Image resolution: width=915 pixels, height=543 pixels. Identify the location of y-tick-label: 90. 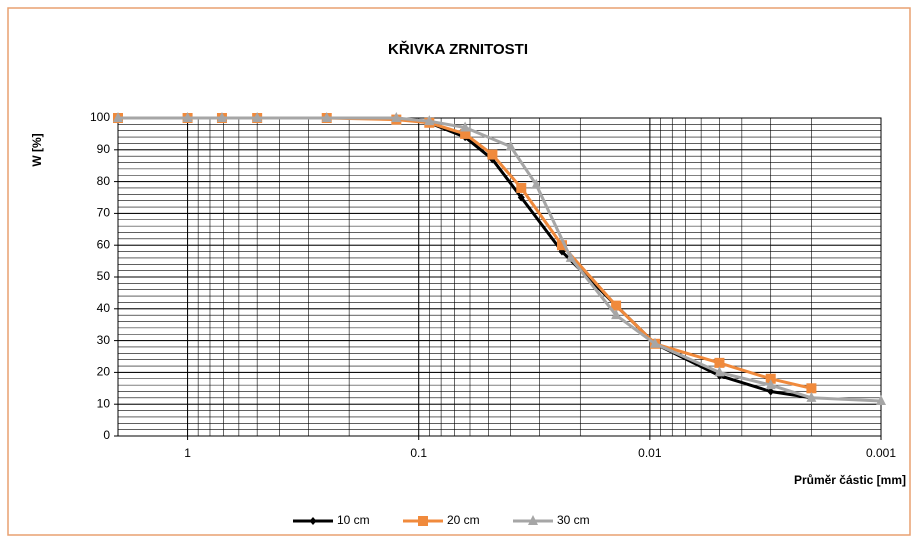
(104, 149).